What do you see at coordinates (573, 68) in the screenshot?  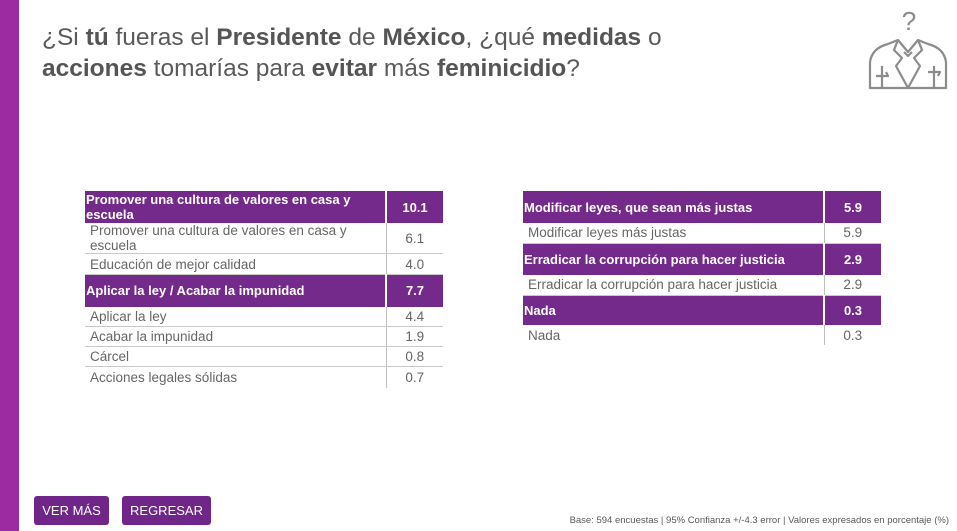 I see `title-part: ?` at bounding box center [573, 68].